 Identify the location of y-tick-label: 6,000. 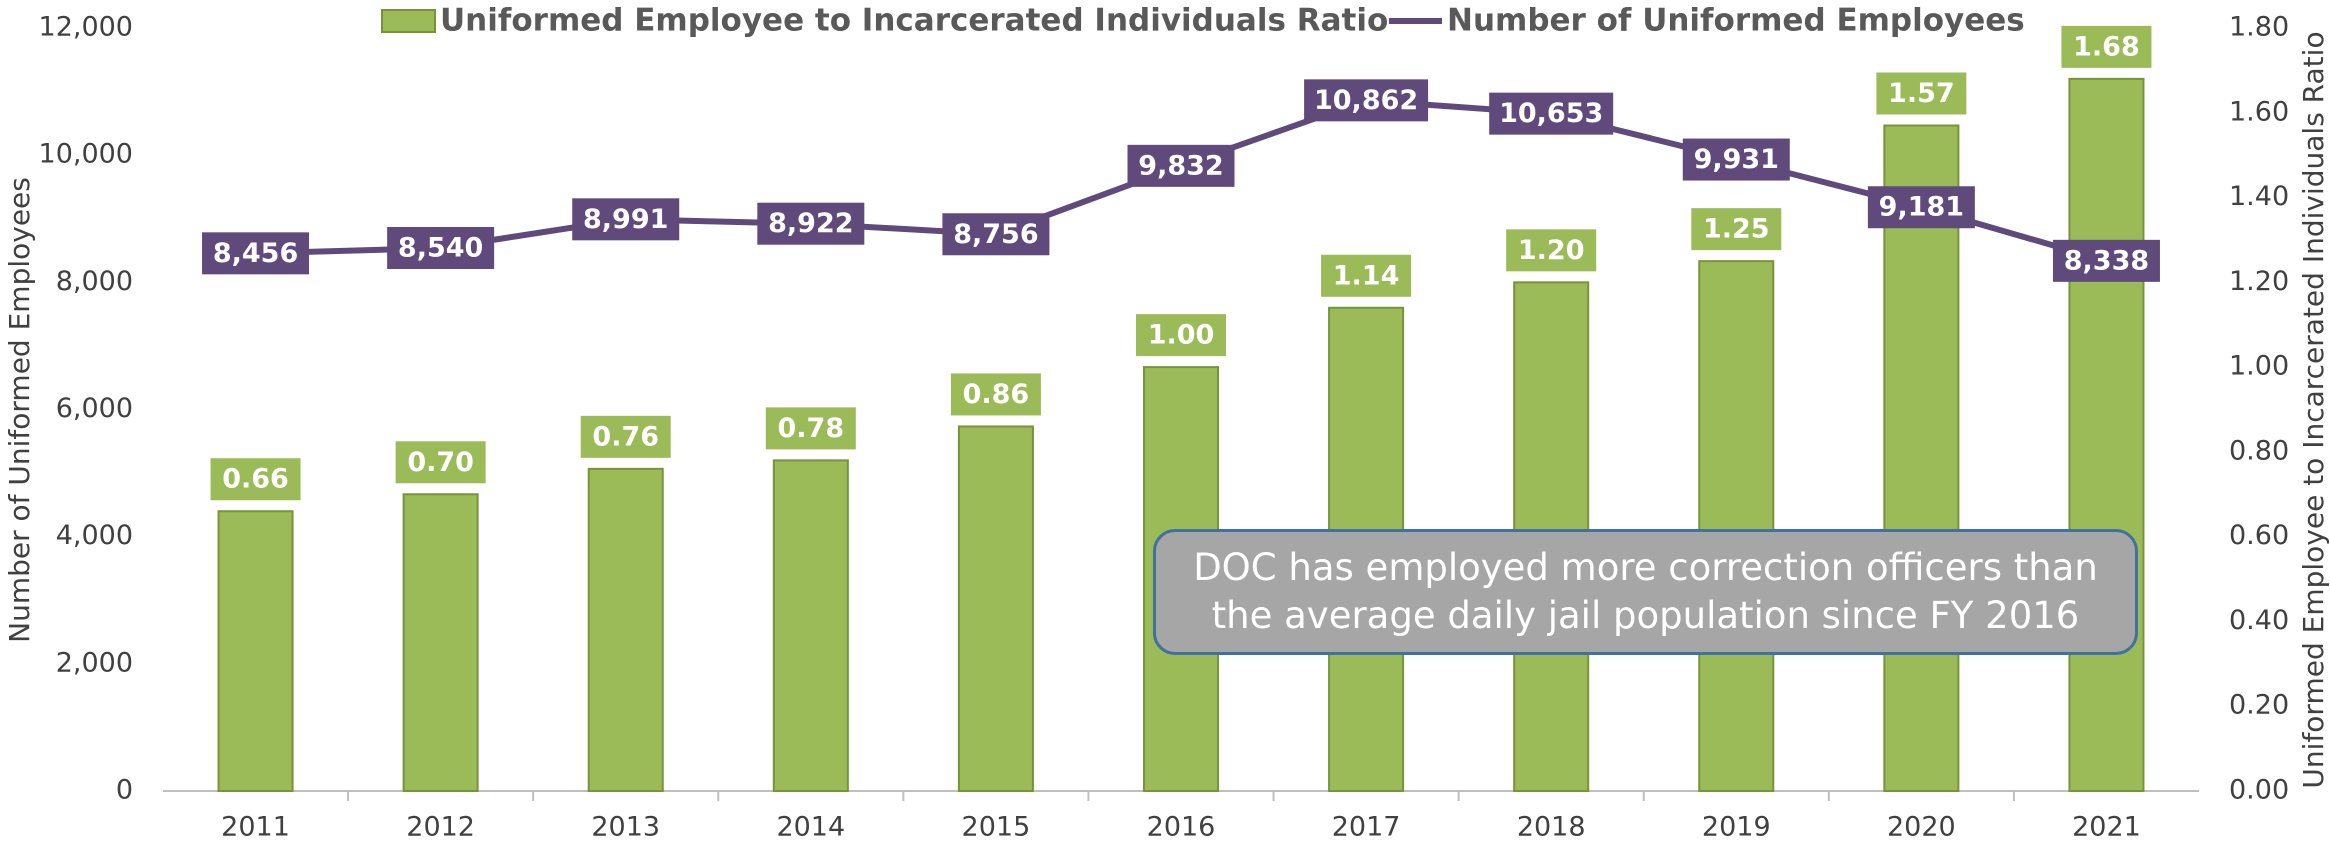
(94, 408).